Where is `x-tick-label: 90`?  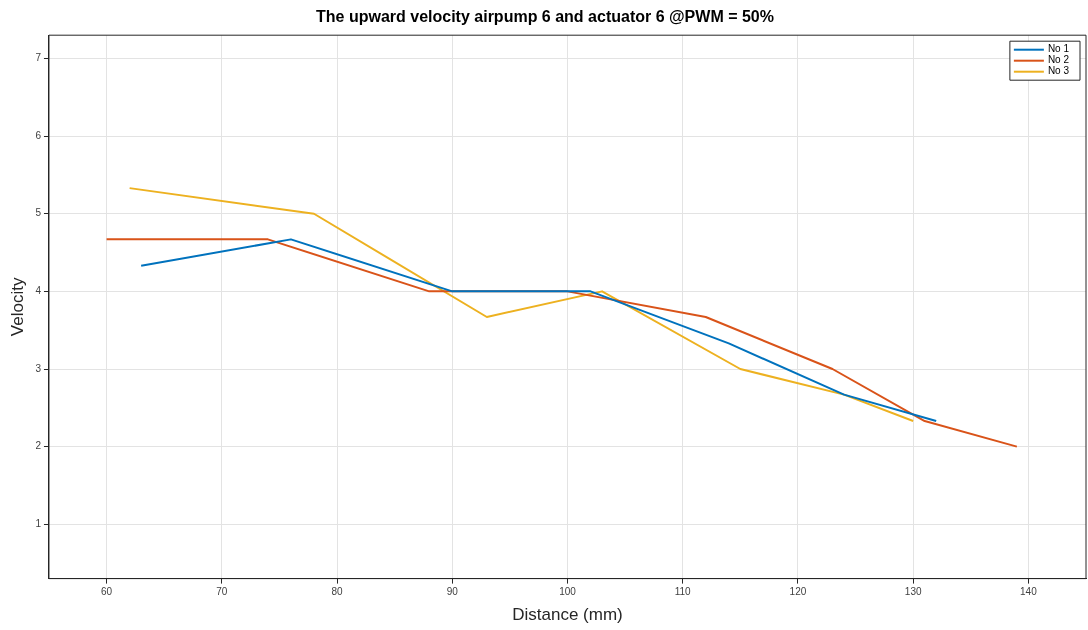 x-tick-label: 90 is located at coordinates (452, 592).